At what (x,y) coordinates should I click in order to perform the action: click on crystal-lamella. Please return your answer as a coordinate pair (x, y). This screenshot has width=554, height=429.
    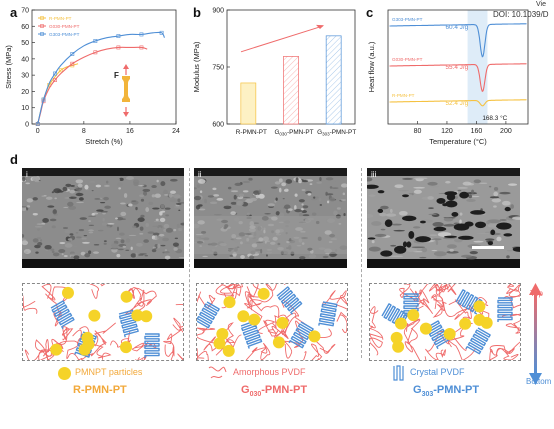
    Looking at the image, I should click on (128, 323).